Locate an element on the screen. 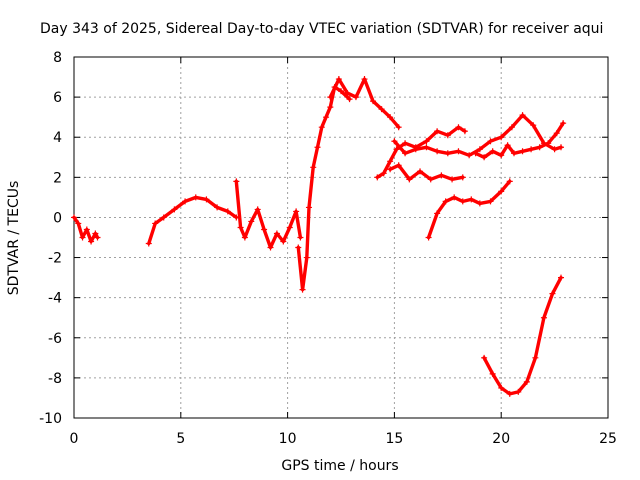 The image size is (640, 480). y-tick-label: -10 is located at coordinates (50, 419).